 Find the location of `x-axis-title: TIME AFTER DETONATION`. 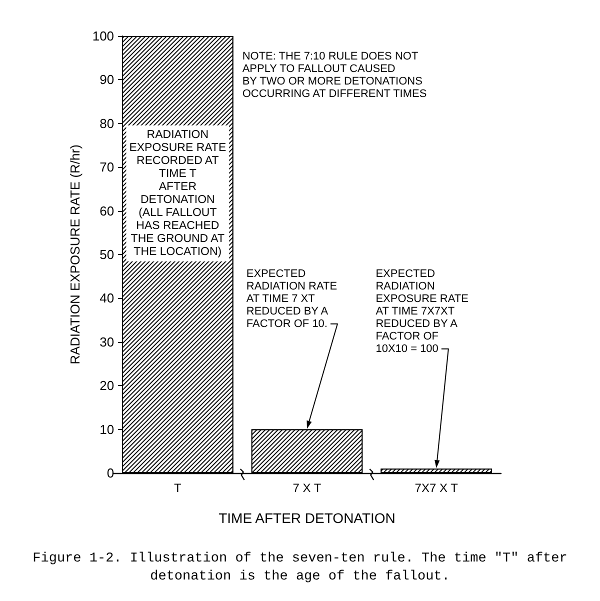

x-axis-title: TIME AFTER DETONATION is located at coordinates (307, 518).